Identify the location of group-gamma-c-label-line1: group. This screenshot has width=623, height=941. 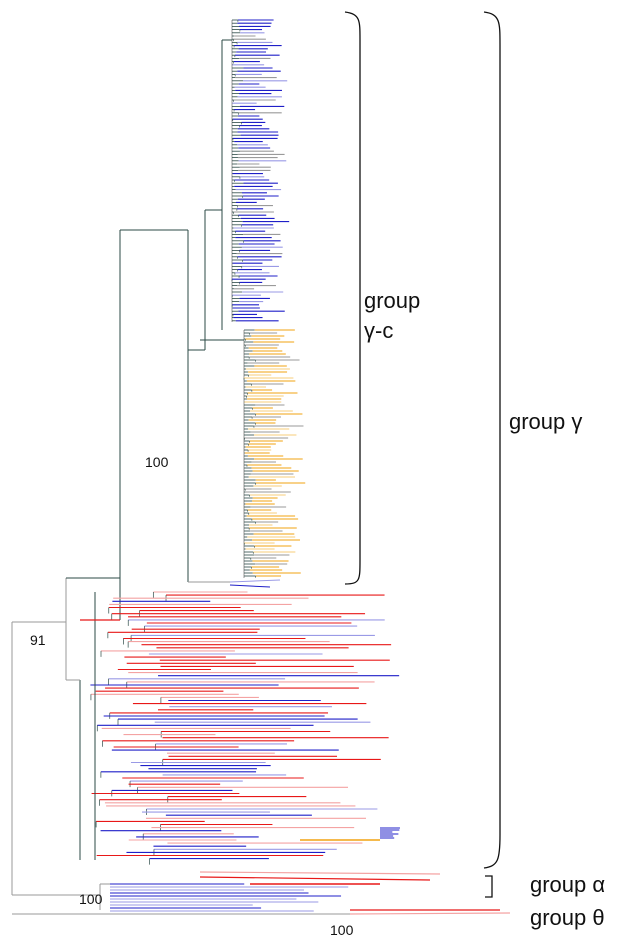
(392, 300).